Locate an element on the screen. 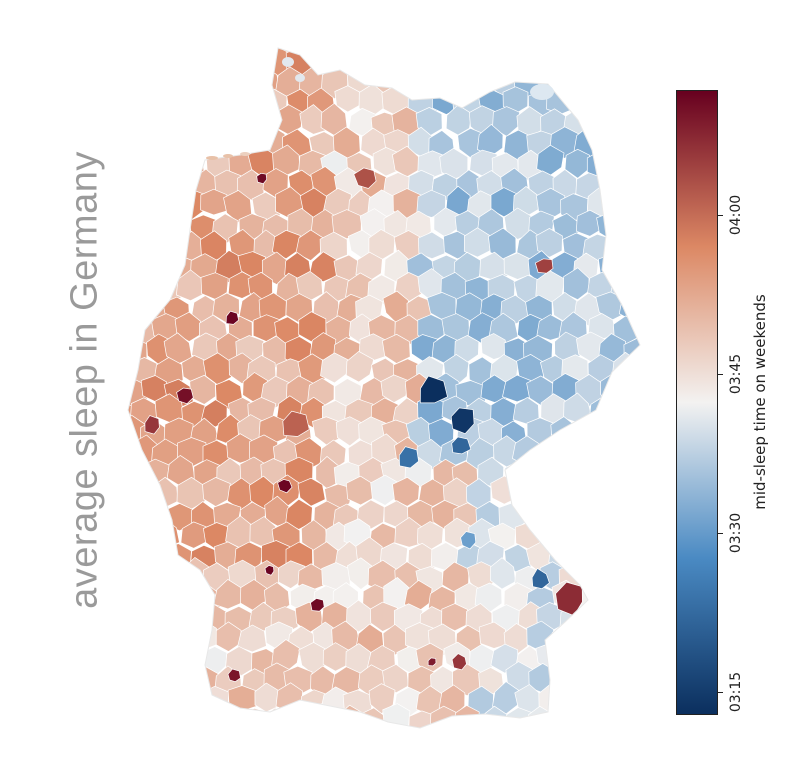 This screenshot has width=800, height=774. colorbar is located at coordinates (697, 402).